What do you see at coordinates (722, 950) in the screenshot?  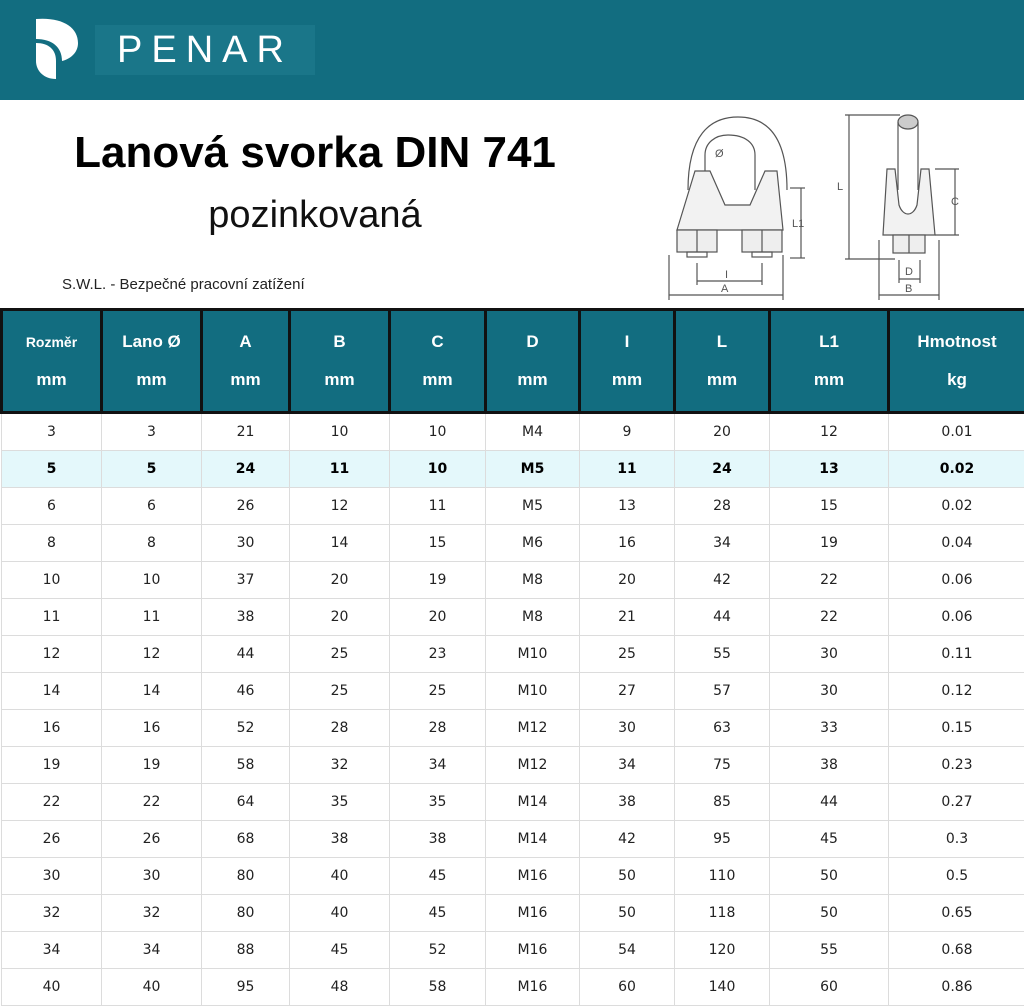 I see `table-cell: 120` at bounding box center [722, 950].